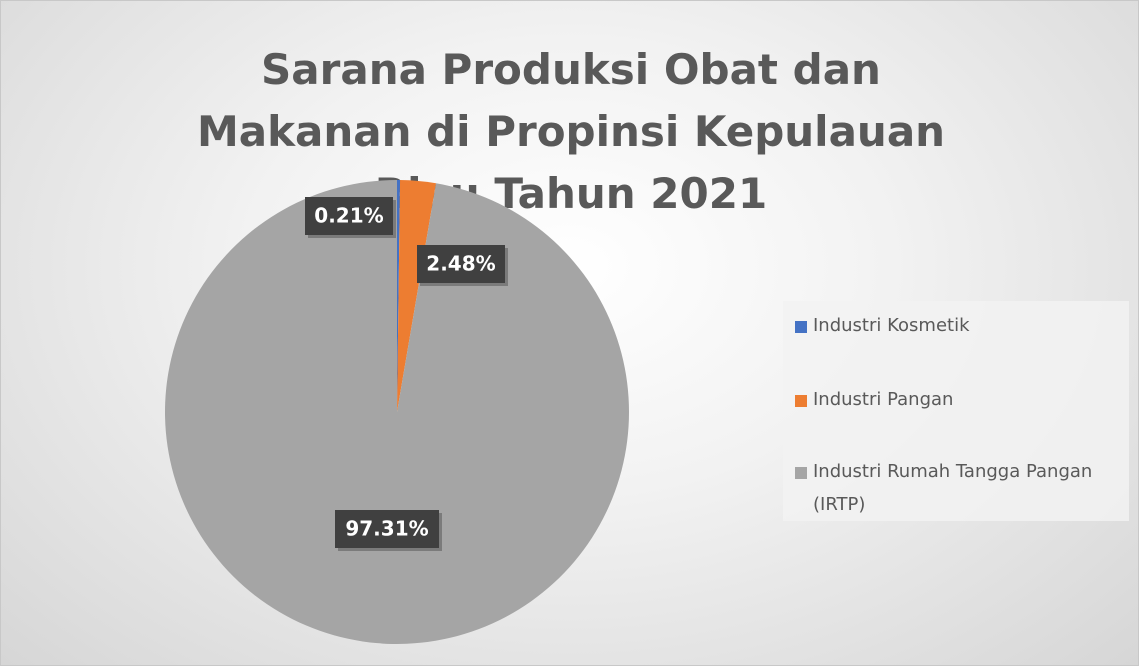 Image resolution: width=1139 pixels, height=666 pixels. I want to click on legend-label: Industri Kosmetik, so click(891, 325).